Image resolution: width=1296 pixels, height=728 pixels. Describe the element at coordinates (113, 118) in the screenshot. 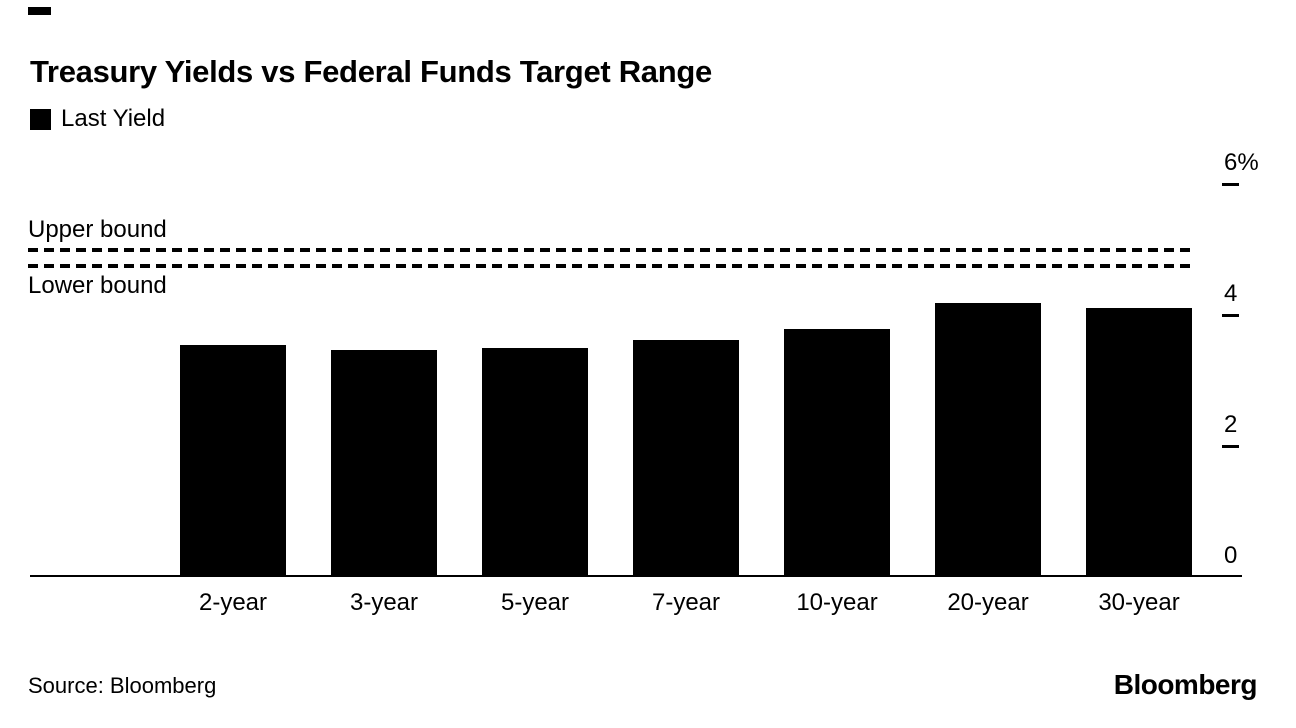

I see `legend-label: Last Yield` at that location.